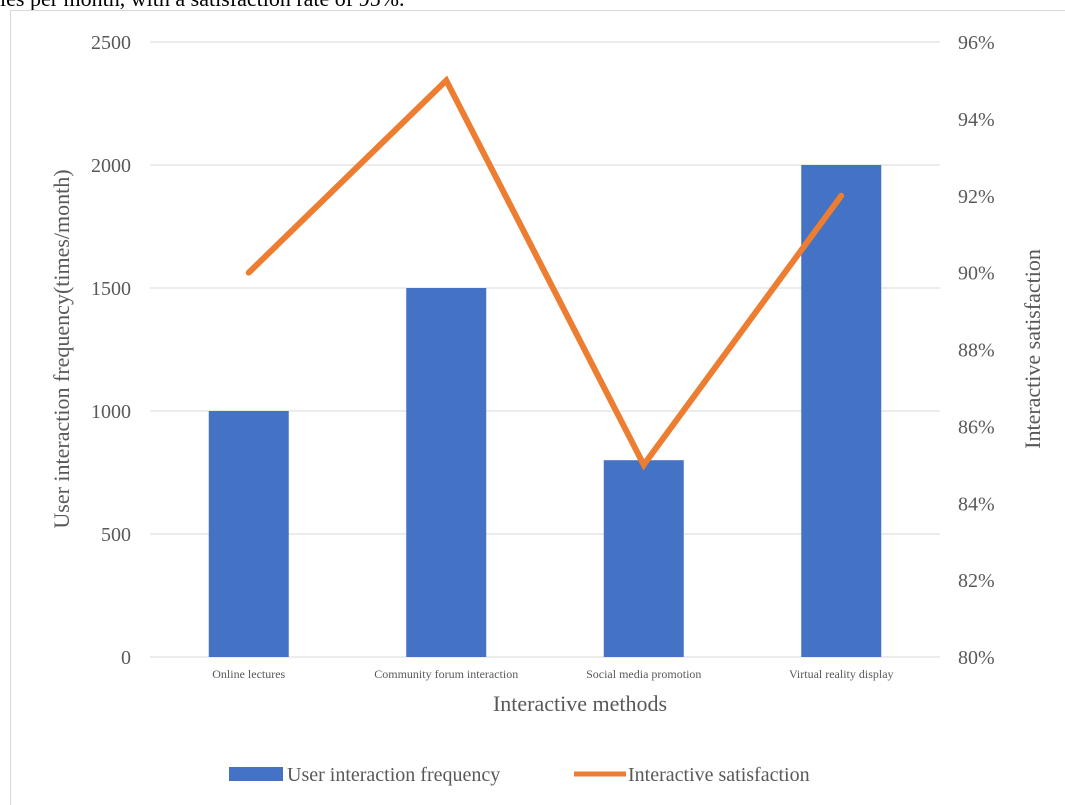 The width and height of the screenshot is (1065, 805). Describe the element at coordinates (976, 581) in the screenshot. I see `right-tick-label: 82%` at that location.